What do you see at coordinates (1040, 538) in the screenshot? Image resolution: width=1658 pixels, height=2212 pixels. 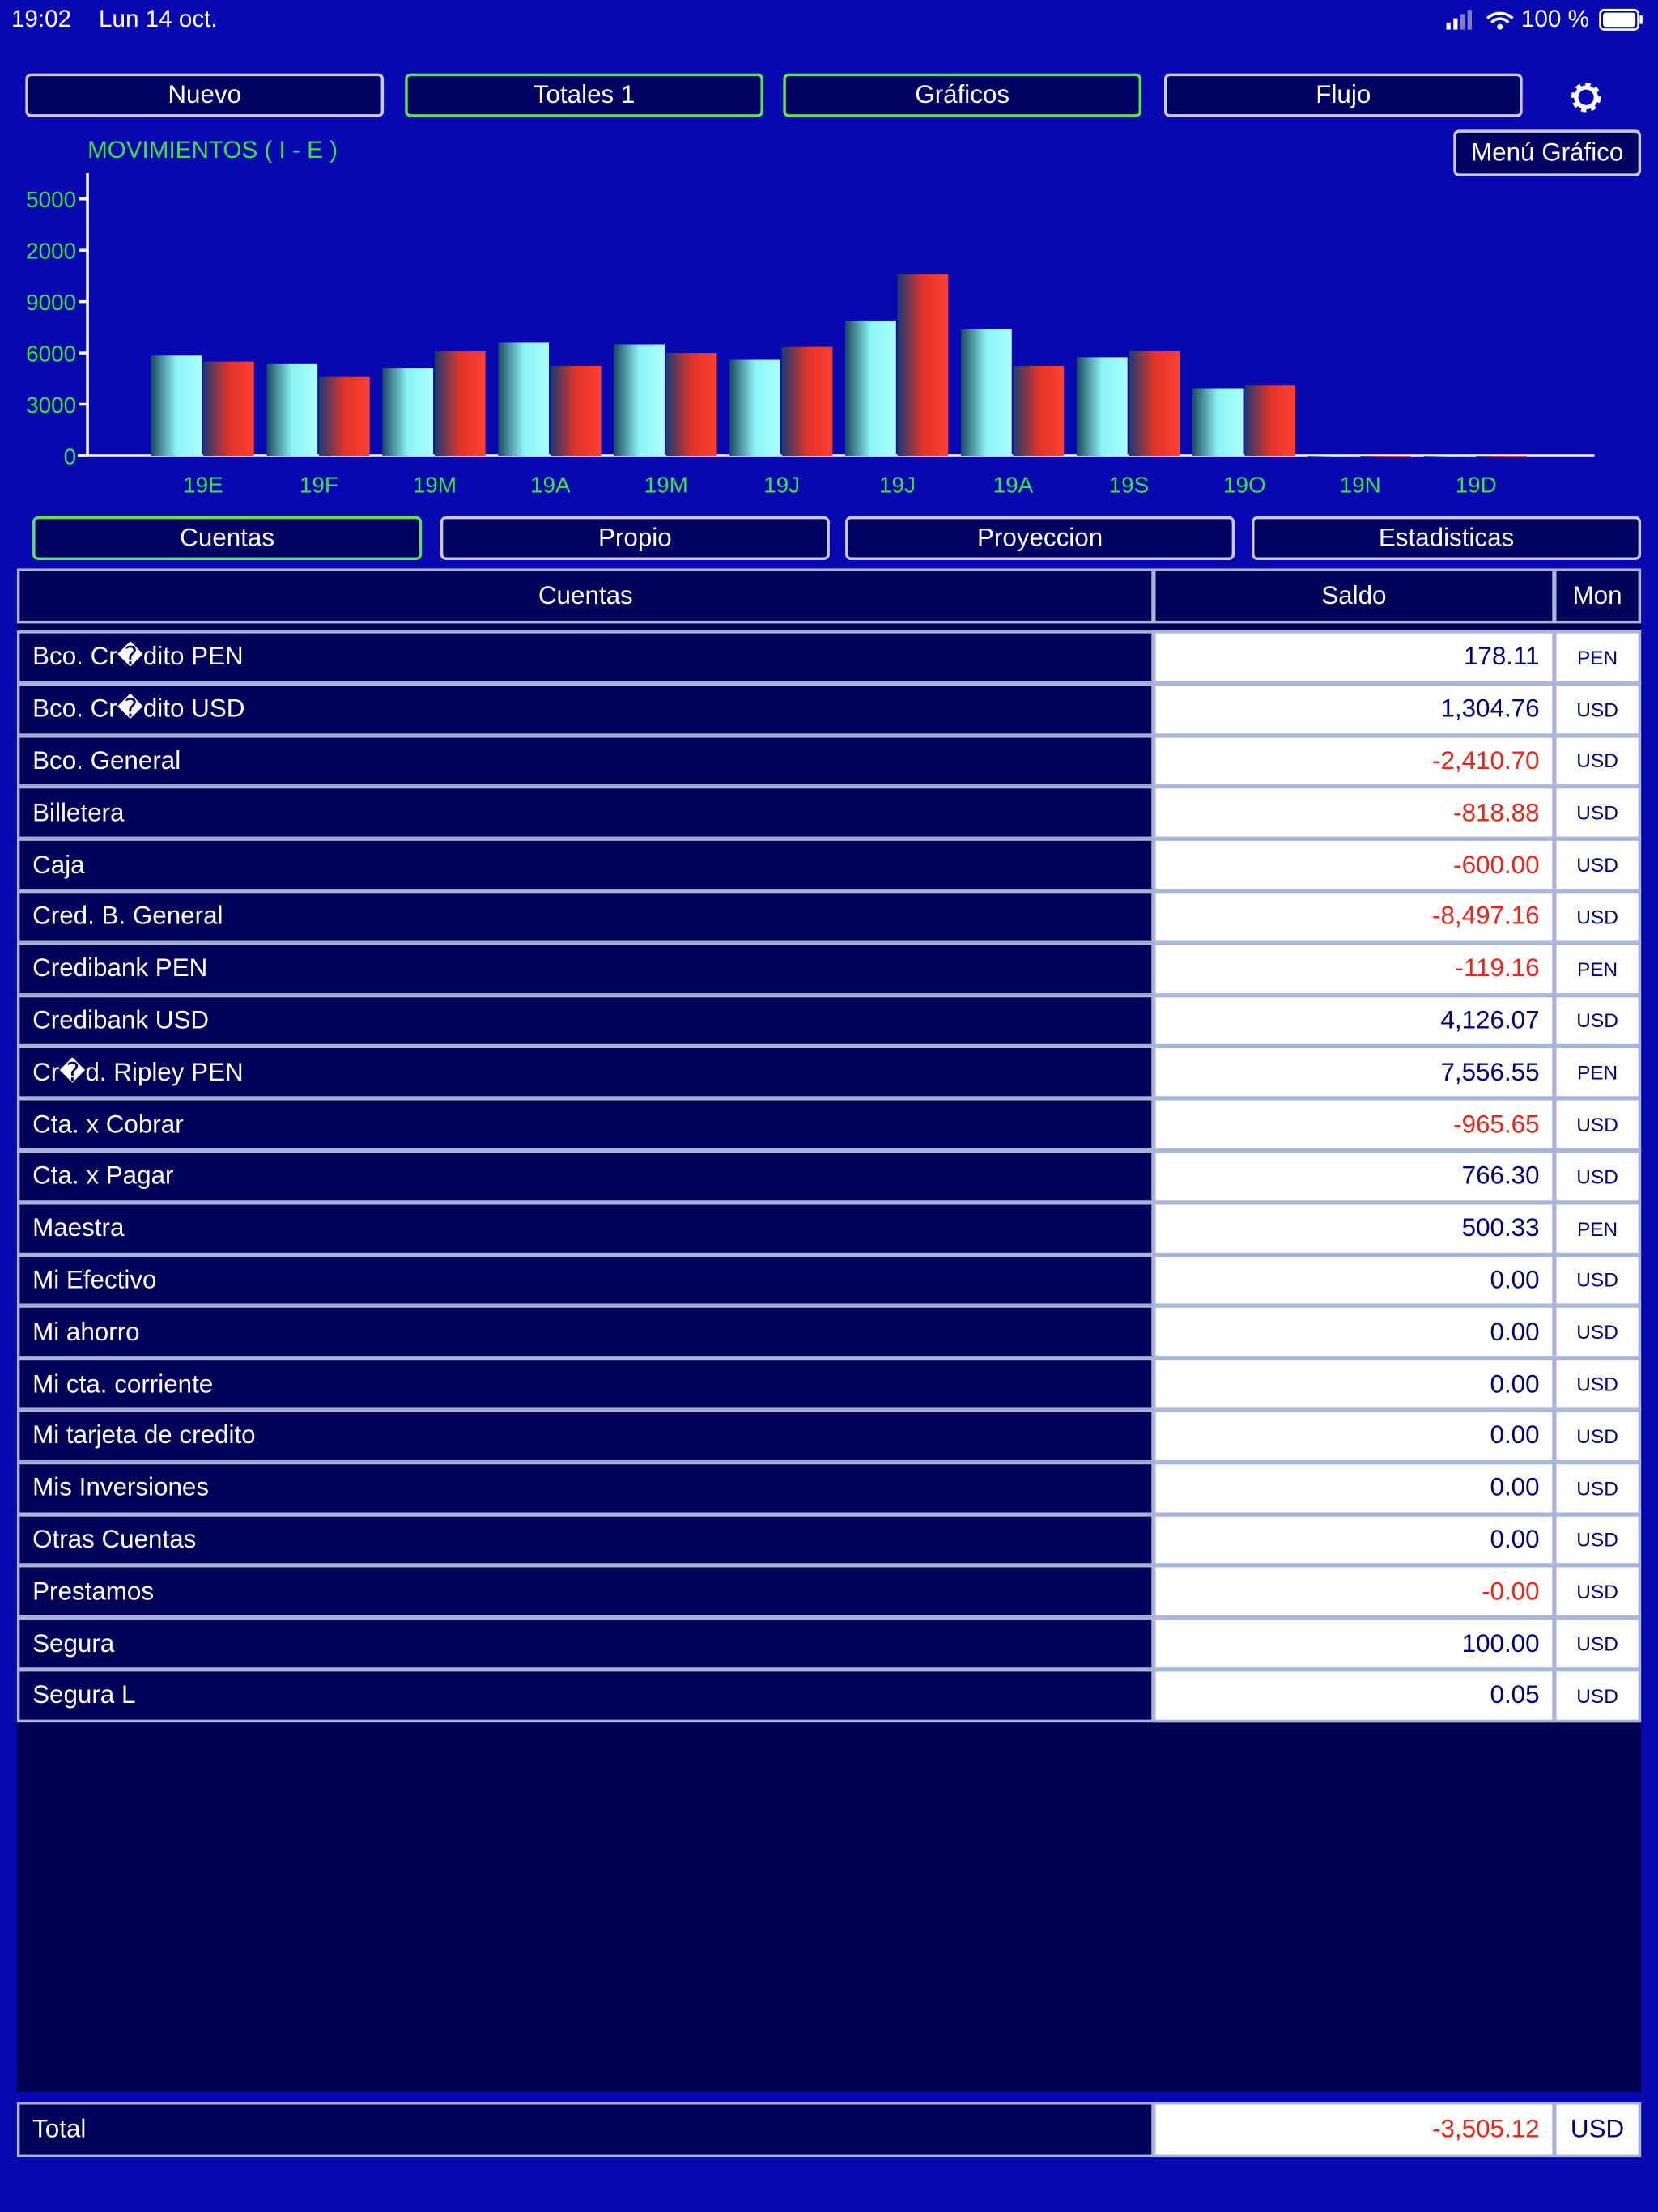 I see `sub-tab: Proyeccion` at bounding box center [1040, 538].